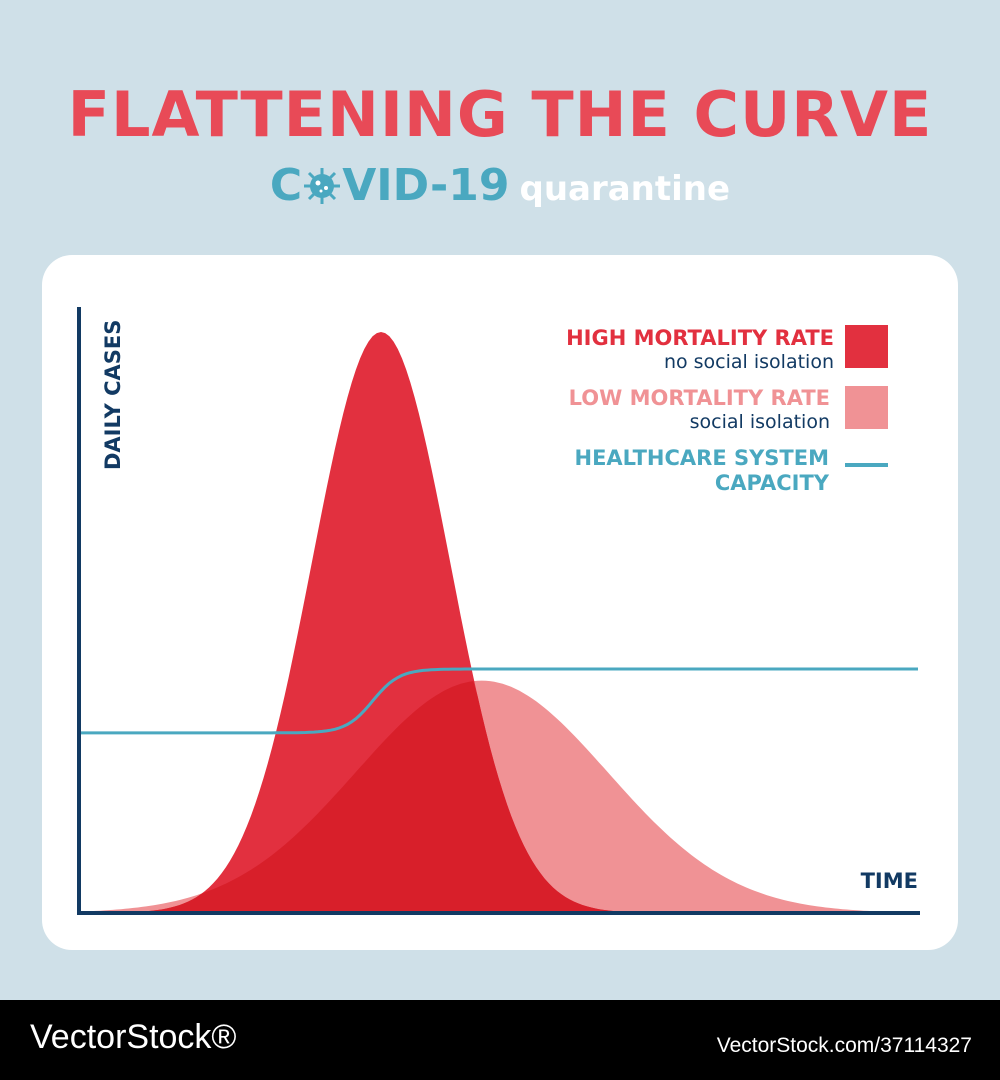 This screenshot has height=1080, width=1000. What do you see at coordinates (700, 338) in the screenshot?
I see `legend-high-label: HIGH MORTALITY RATE` at bounding box center [700, 338].